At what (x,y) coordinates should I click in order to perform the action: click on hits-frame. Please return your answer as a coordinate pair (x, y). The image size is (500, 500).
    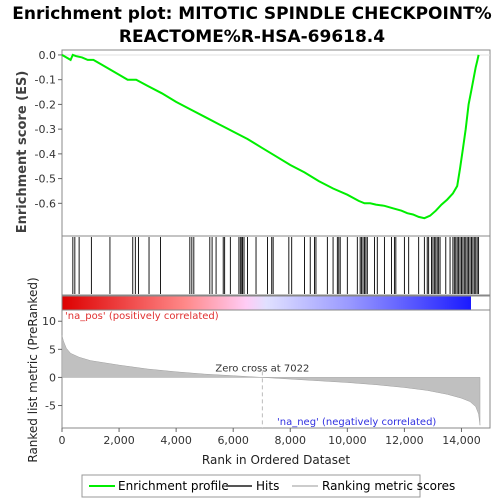
    Looking at the image, I should click on (276, 265).